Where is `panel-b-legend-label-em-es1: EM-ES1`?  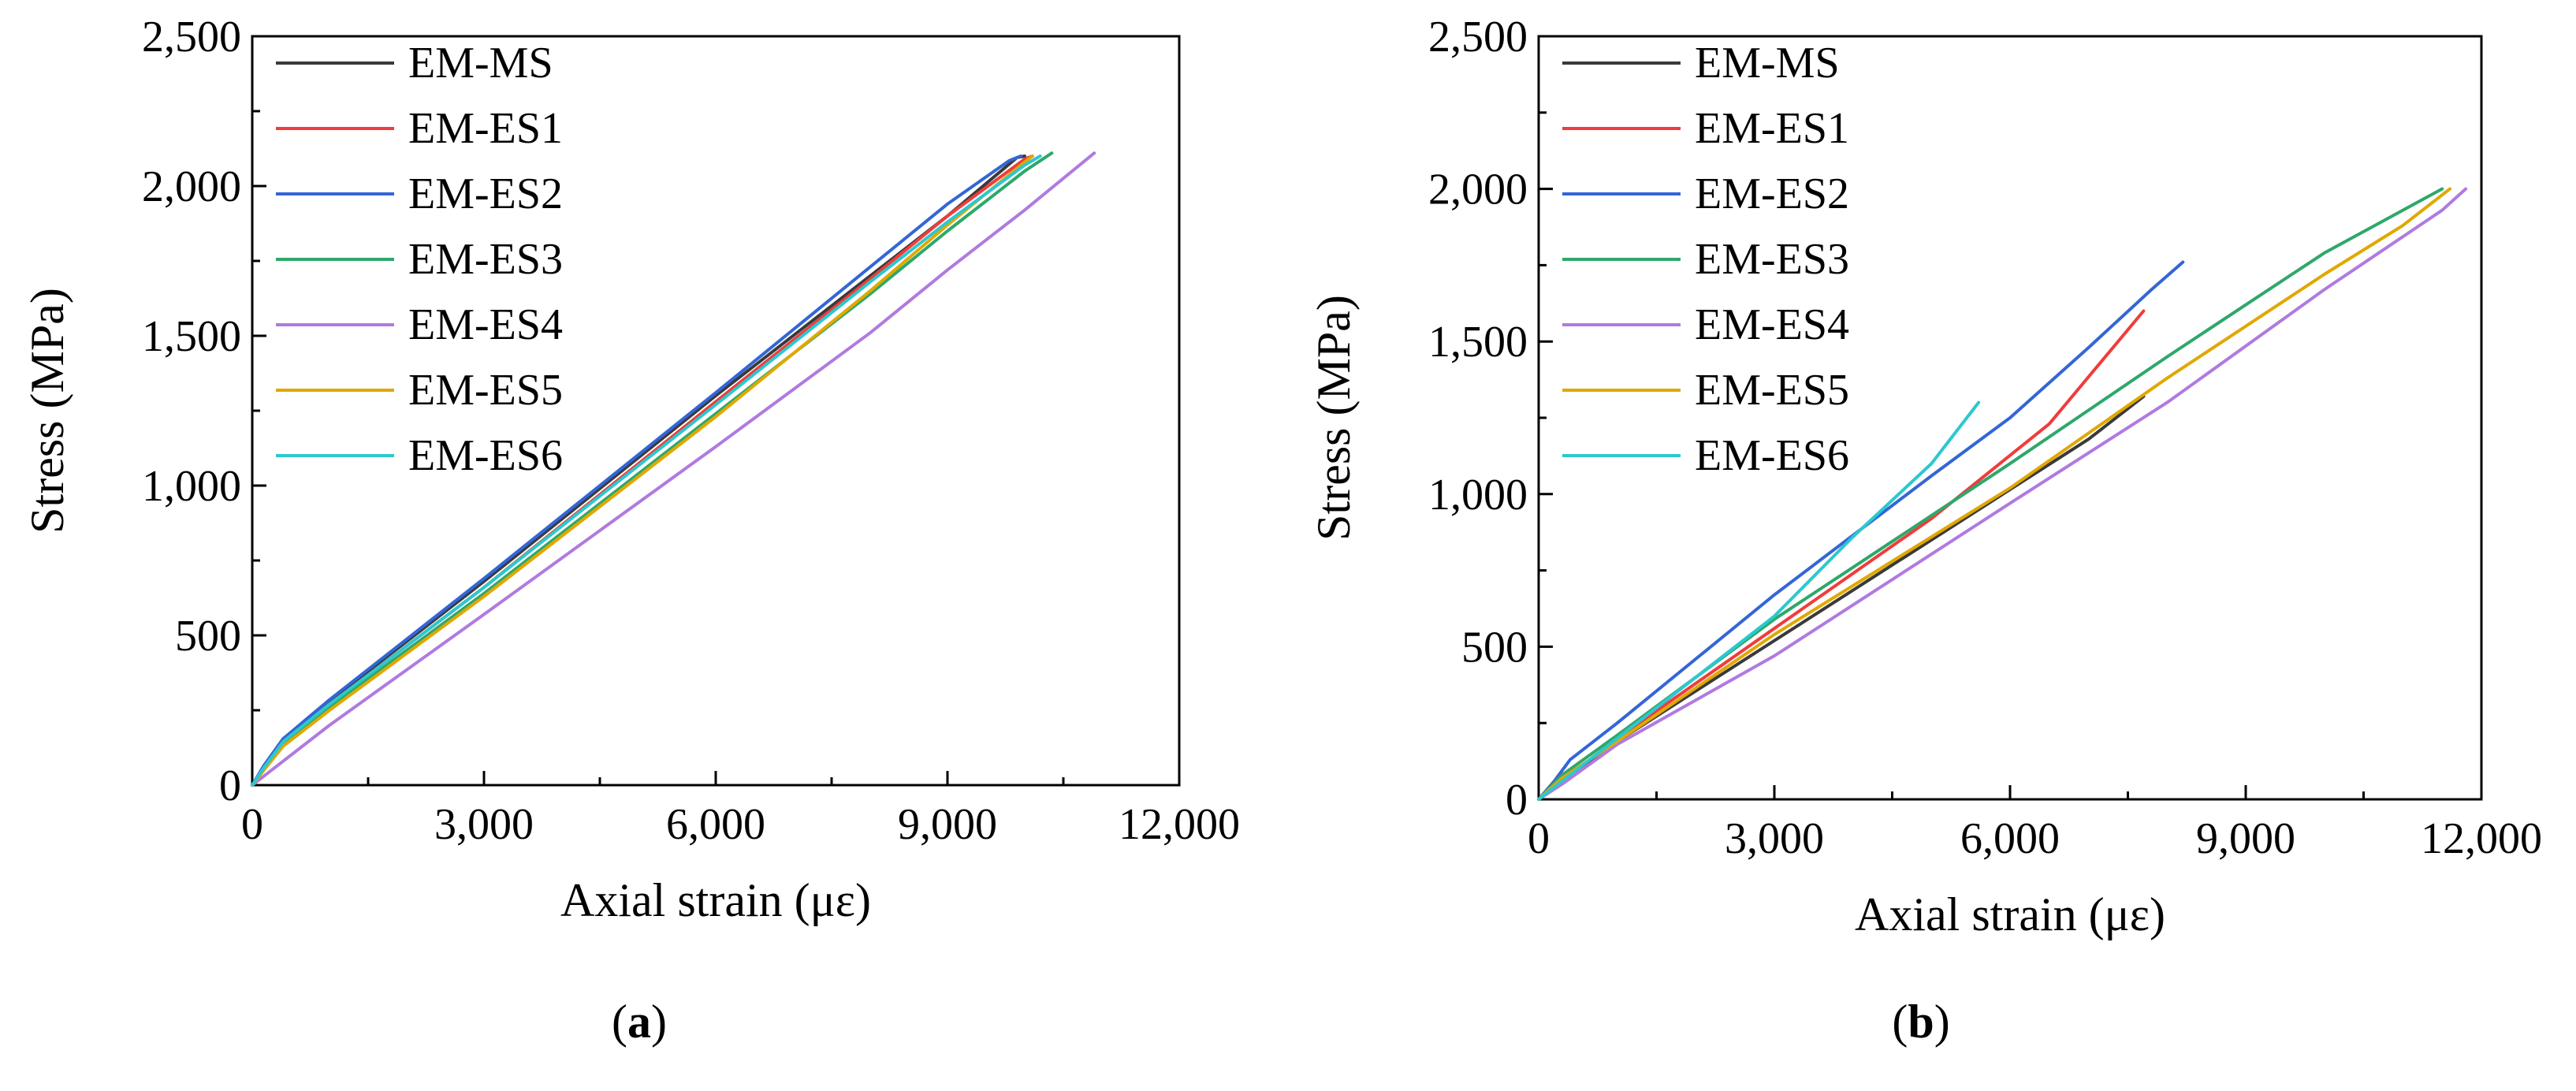 panel-b-legend-label-em-es1: EM-ES1 is located at coordinates (1772, 128).